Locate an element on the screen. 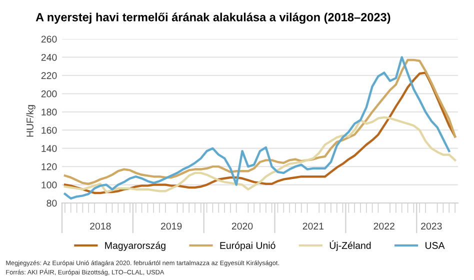  y-tick-label: 100 is located at coordinates (49, 185).